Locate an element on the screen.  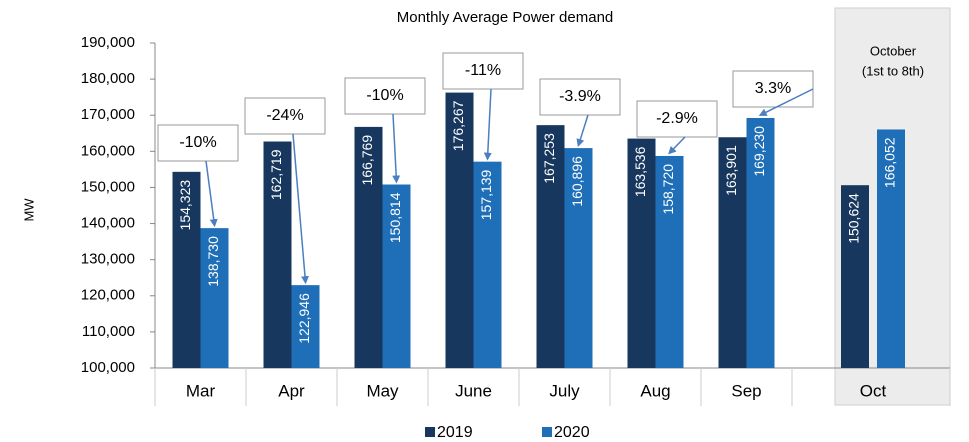
change-label: -2.9% is located at coordinates (677, 118).